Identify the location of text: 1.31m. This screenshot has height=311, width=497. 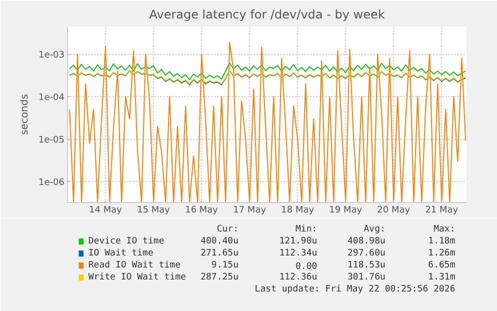
(442, 277).